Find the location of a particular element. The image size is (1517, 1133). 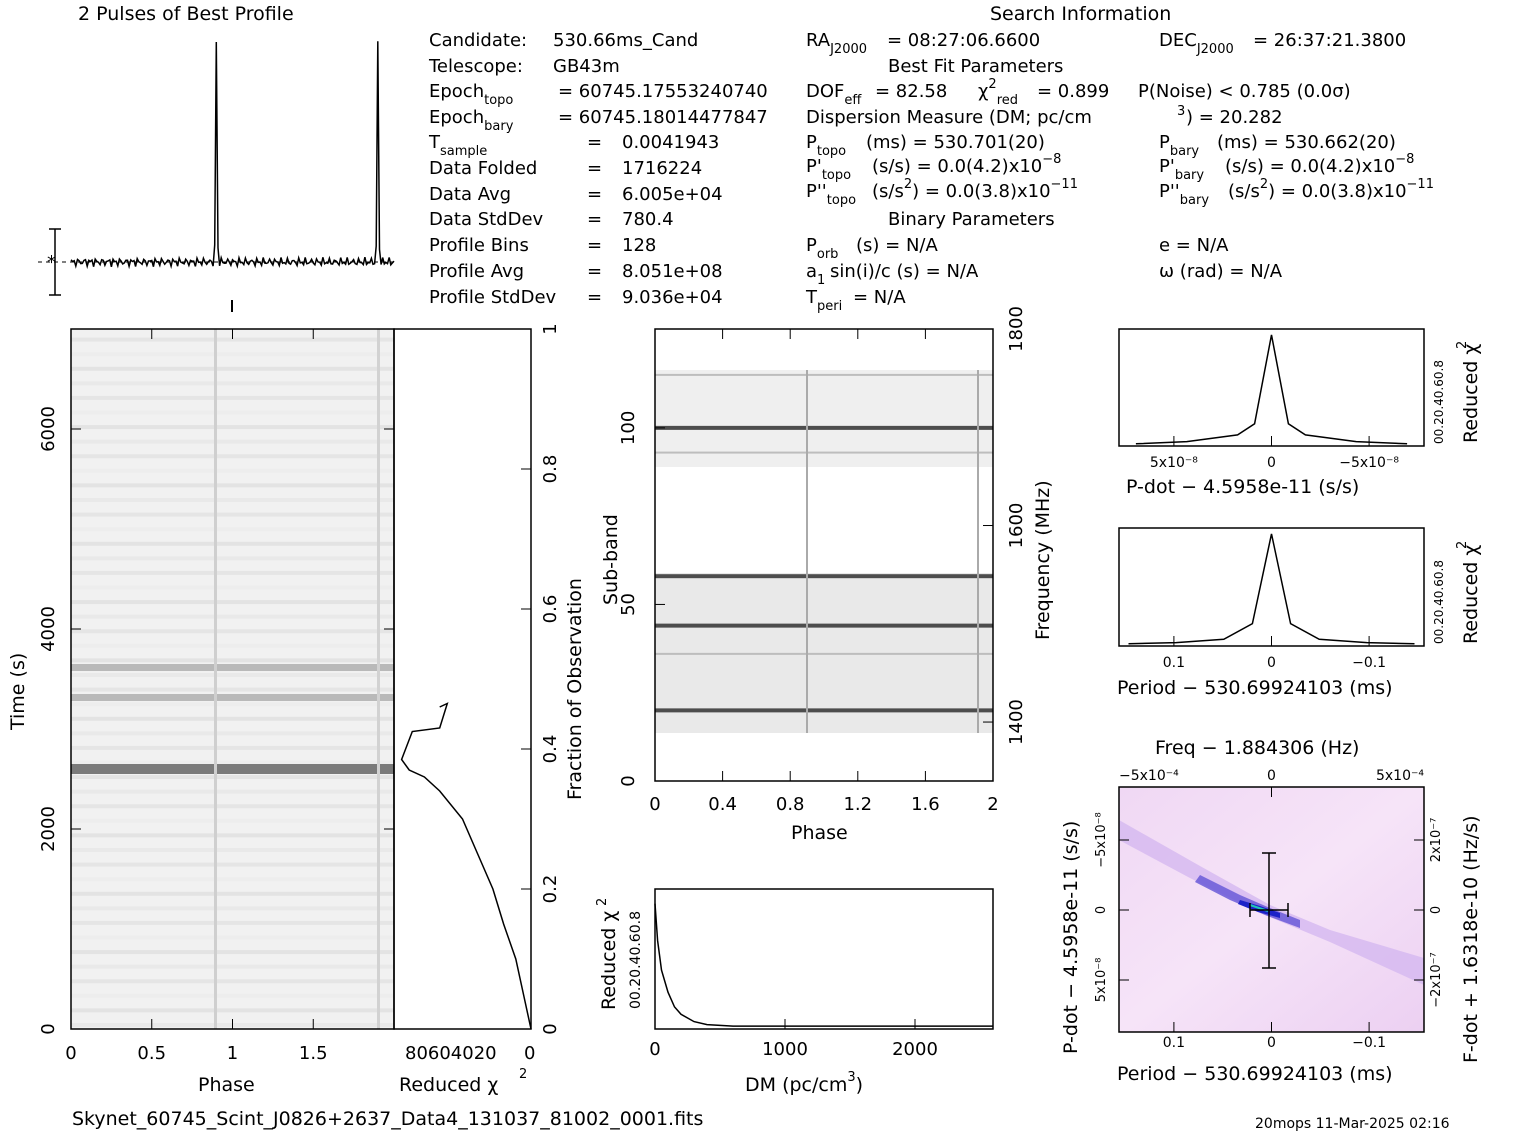

tp-ytick-label: 4000 is located at coordinates (48, 629).